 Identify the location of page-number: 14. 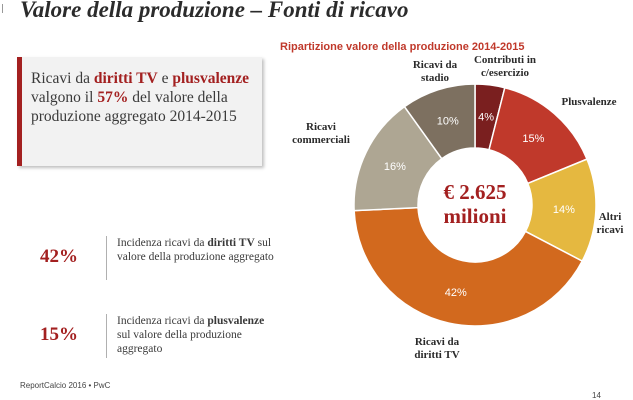
(596, 395).